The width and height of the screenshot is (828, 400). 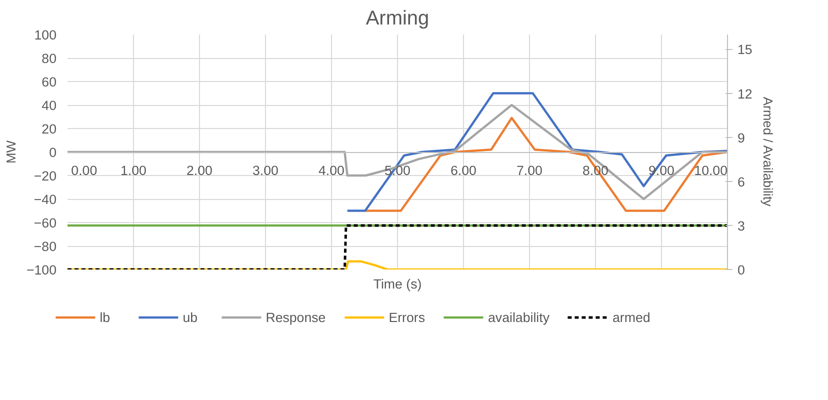 What do you see at coordinates (45, 199) in the screenshot?
I see `y-tick-label: −40` at bounding box center [45, 199].